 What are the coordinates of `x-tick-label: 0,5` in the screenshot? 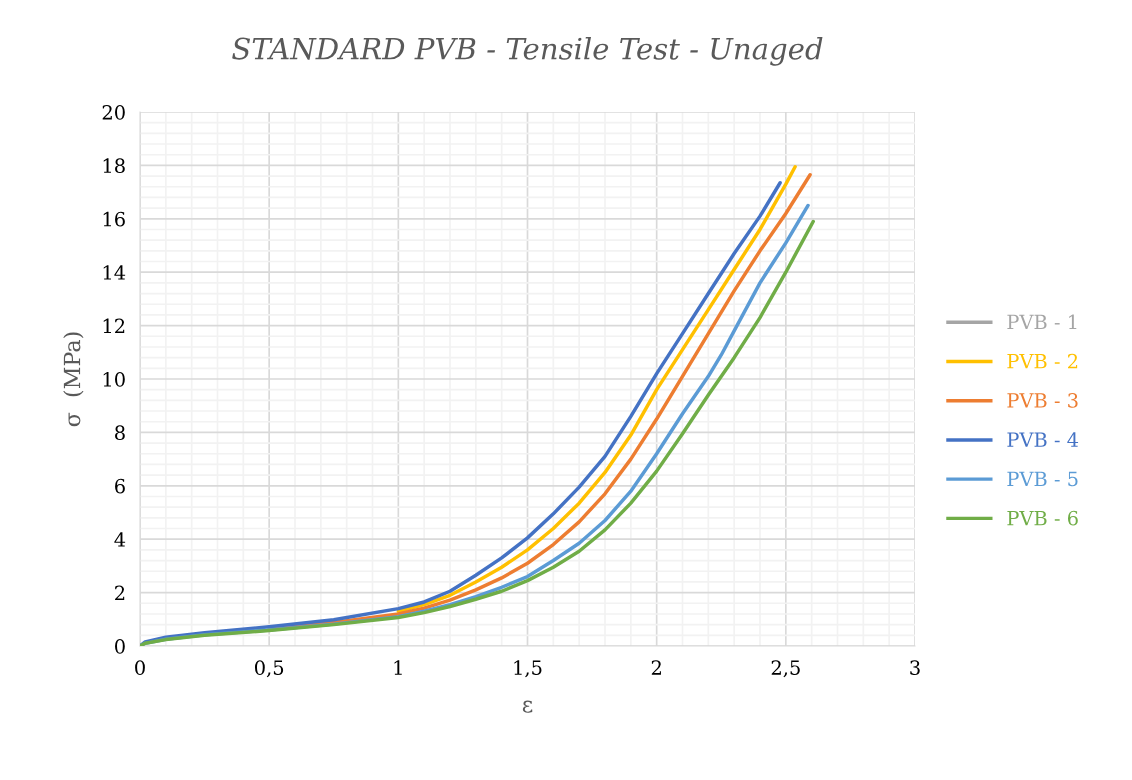 It's located at (269, 669).